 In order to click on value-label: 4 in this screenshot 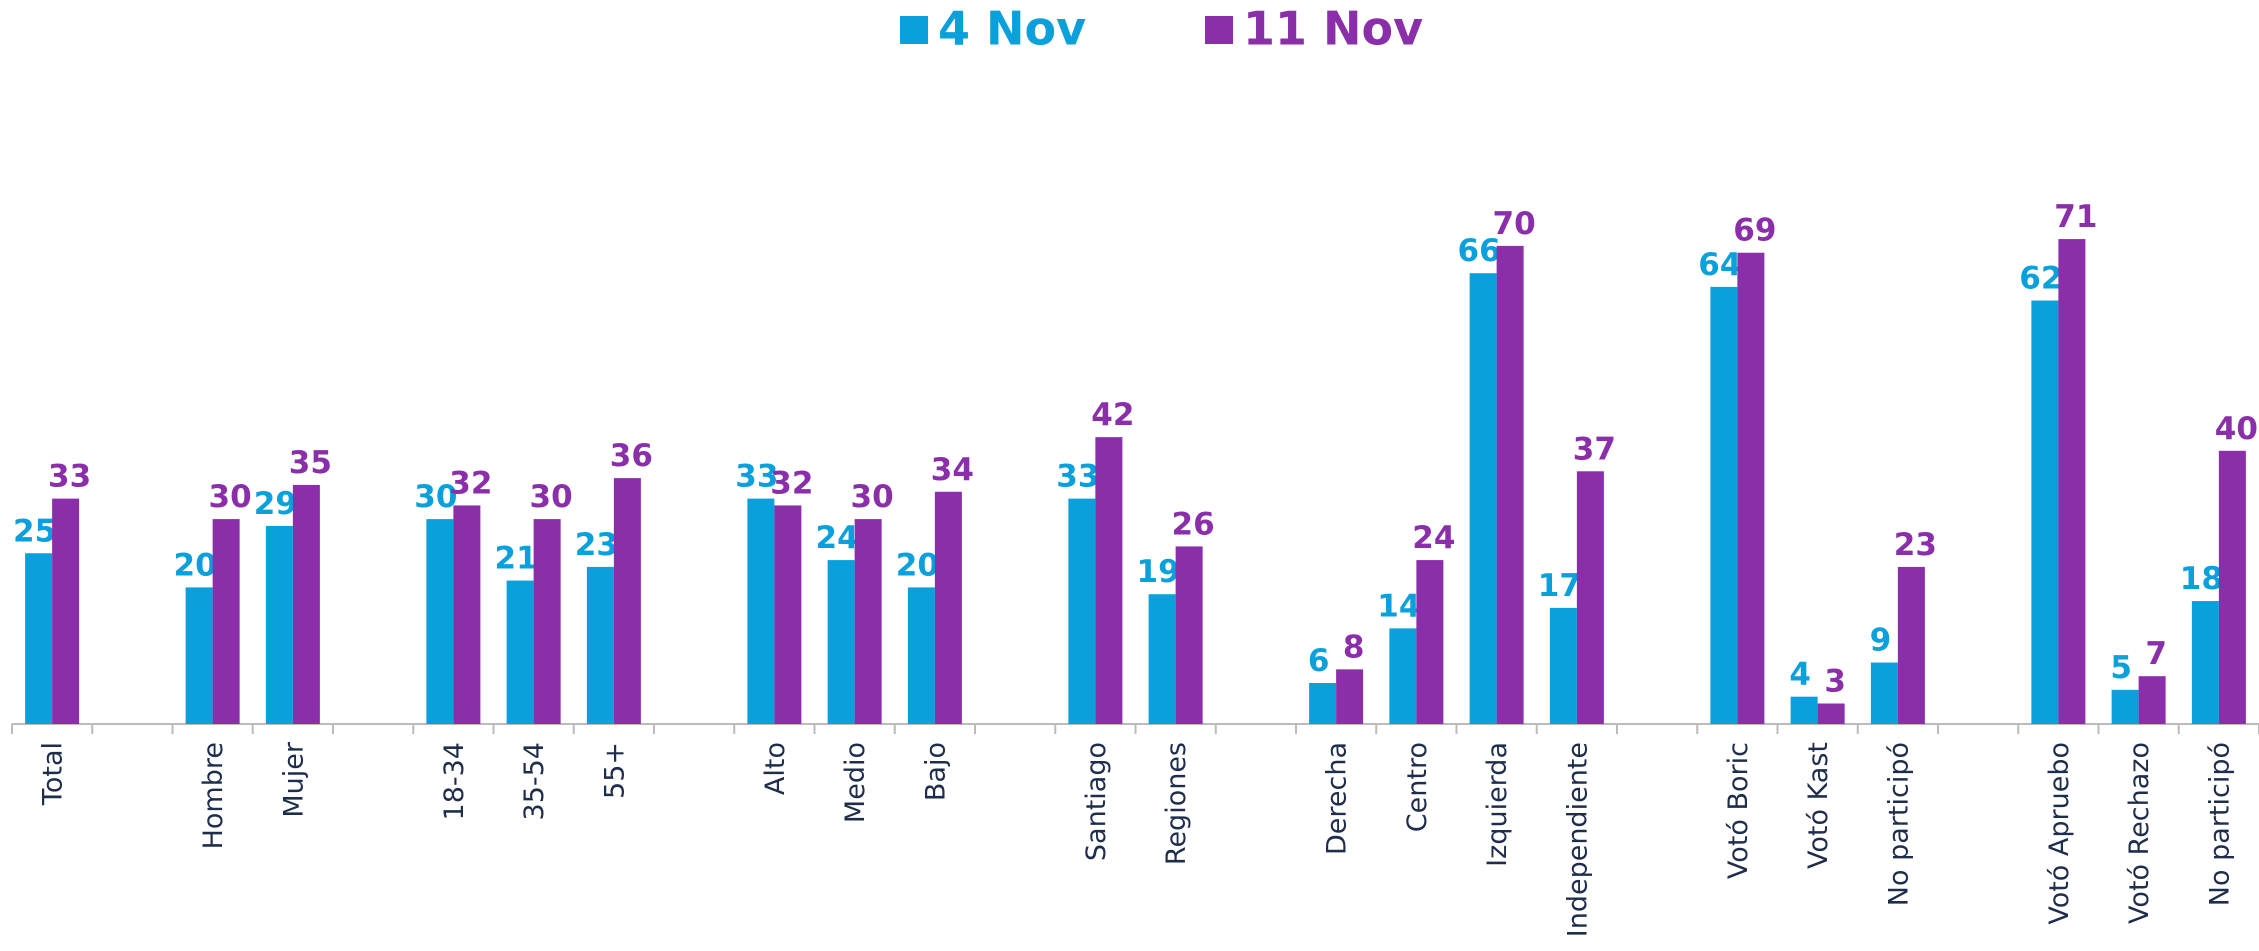, I will do `click(1800, 675)`.